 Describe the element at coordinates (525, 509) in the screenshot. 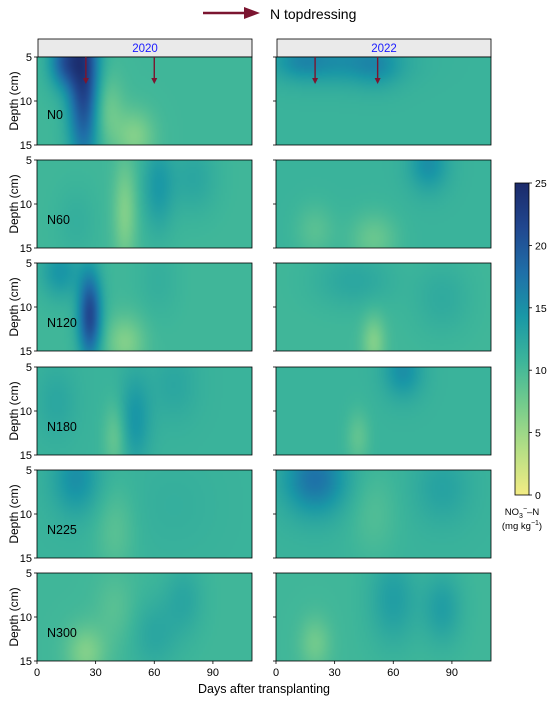

I see `colorbar-label-sup: −` at that location.